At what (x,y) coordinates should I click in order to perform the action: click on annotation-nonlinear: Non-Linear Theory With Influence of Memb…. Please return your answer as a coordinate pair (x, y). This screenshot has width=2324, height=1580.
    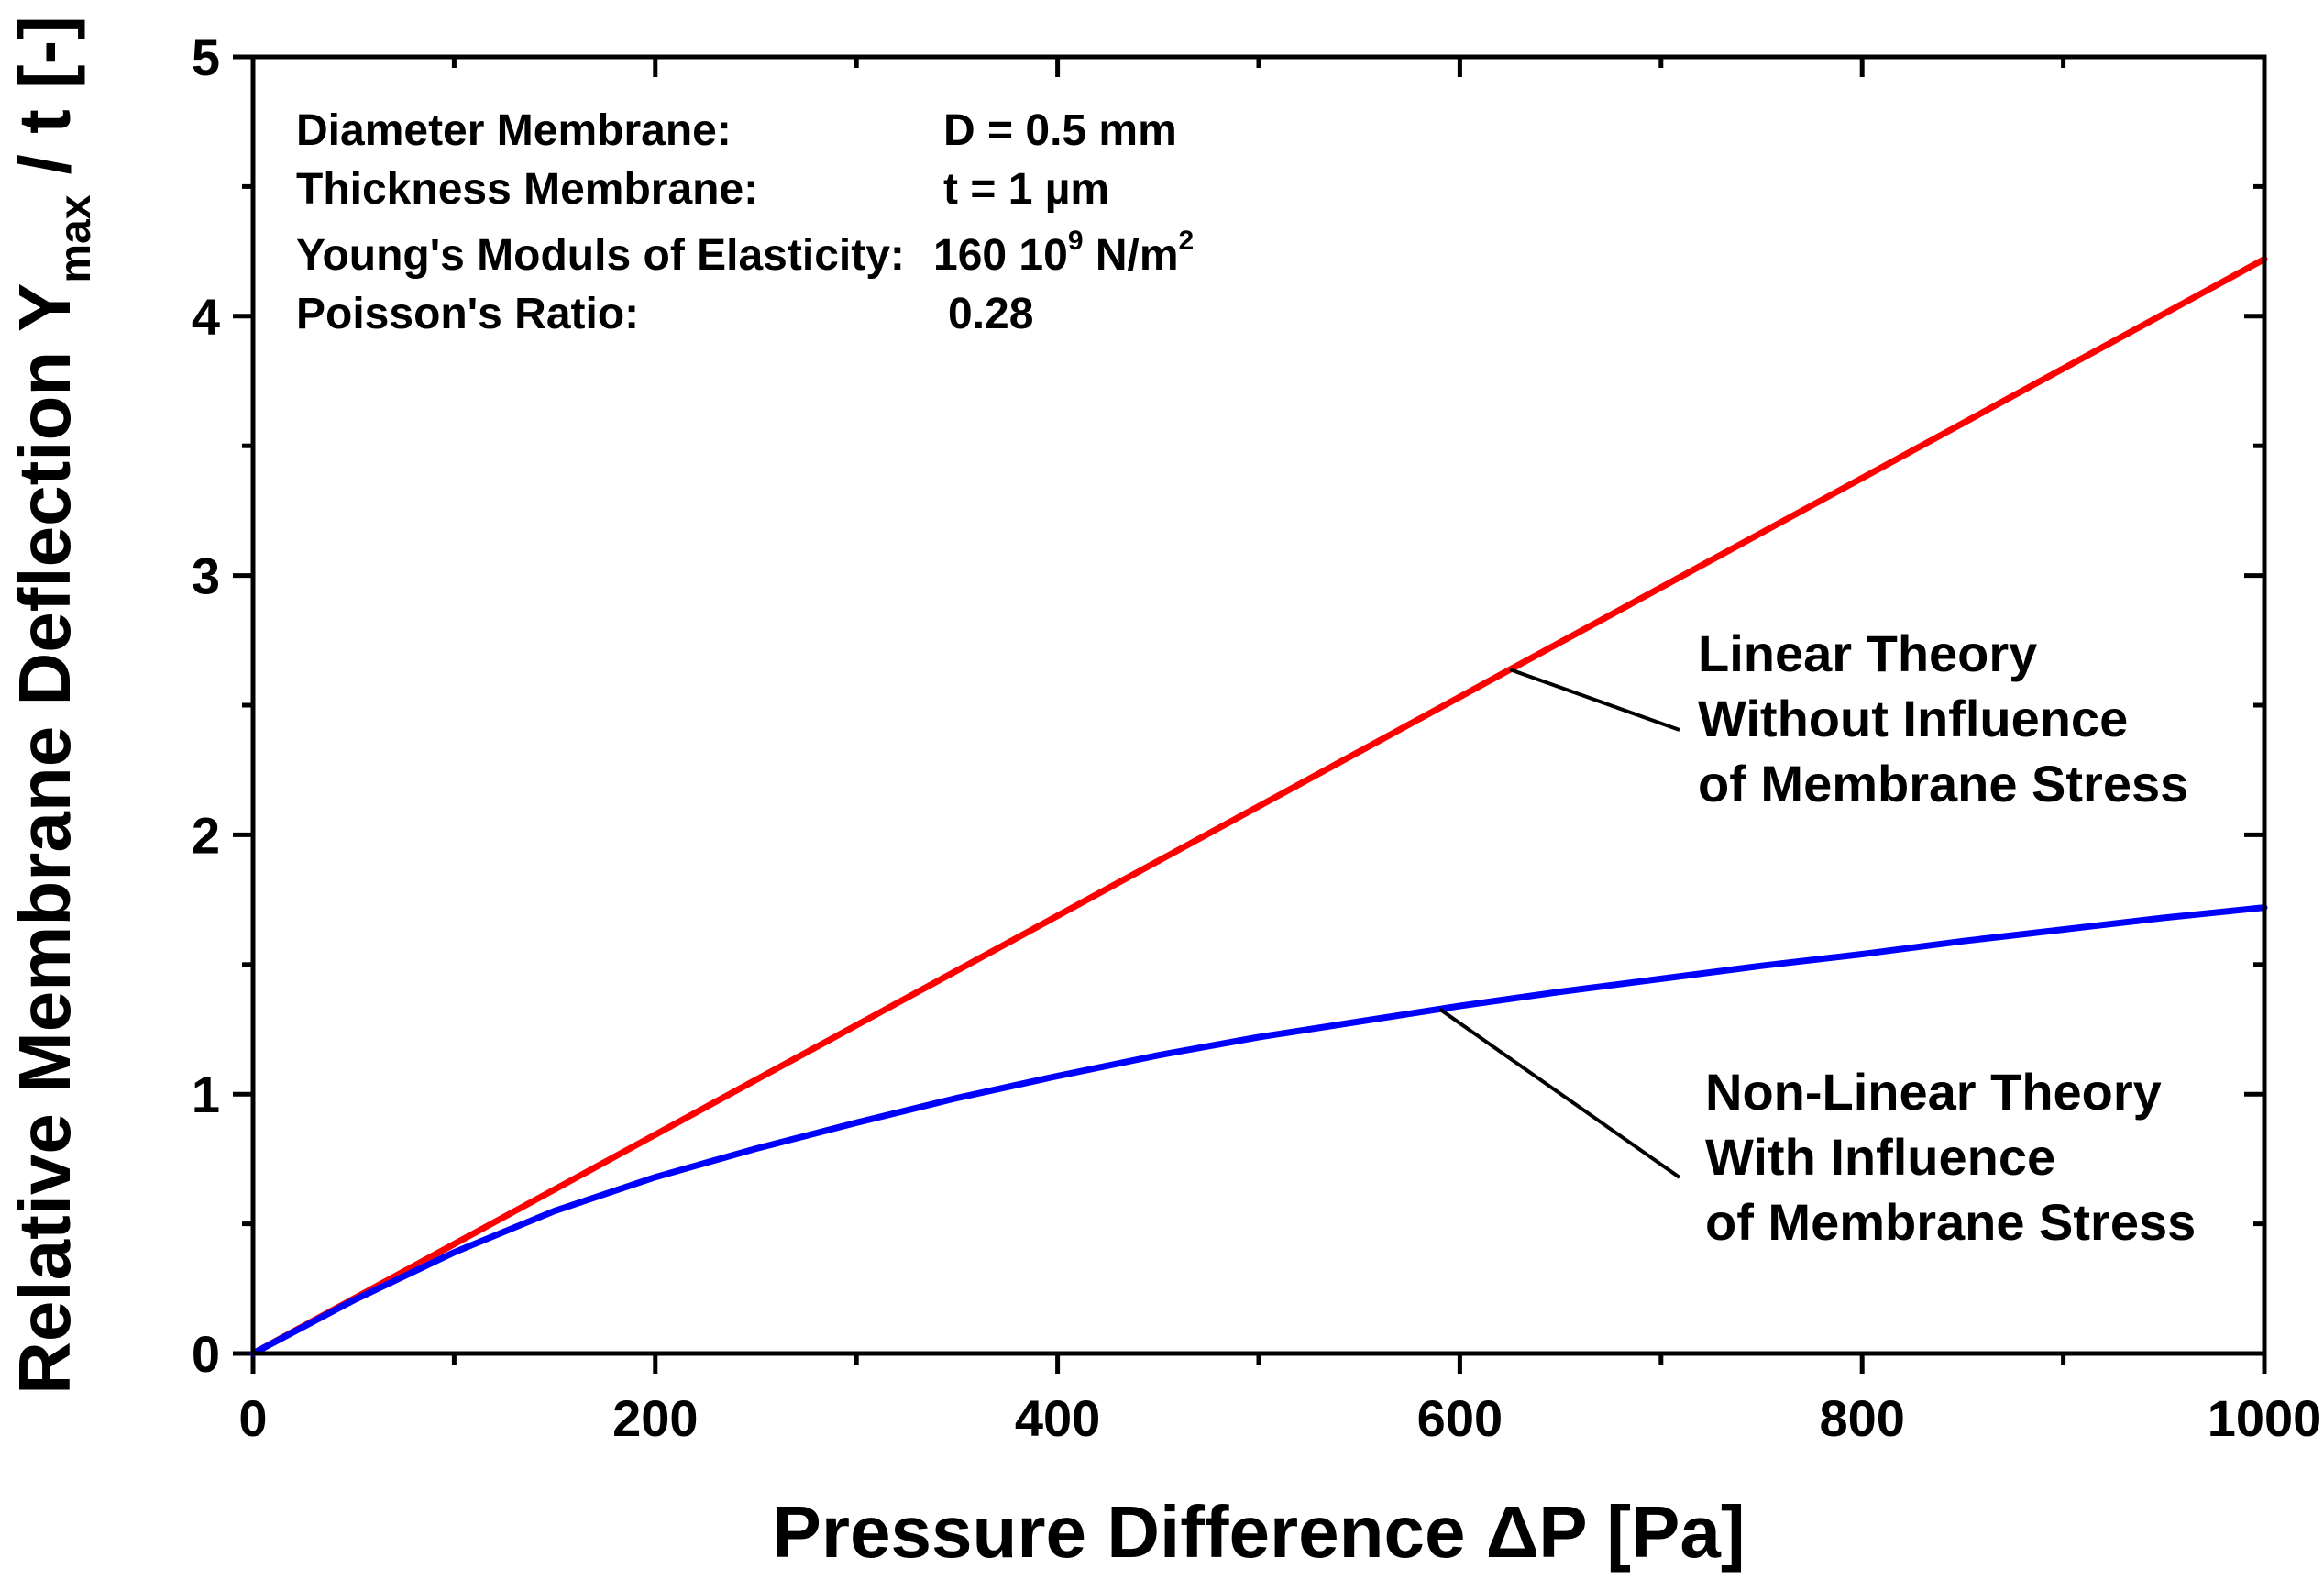
    Looking at the image, I should click on (1950, 1157).